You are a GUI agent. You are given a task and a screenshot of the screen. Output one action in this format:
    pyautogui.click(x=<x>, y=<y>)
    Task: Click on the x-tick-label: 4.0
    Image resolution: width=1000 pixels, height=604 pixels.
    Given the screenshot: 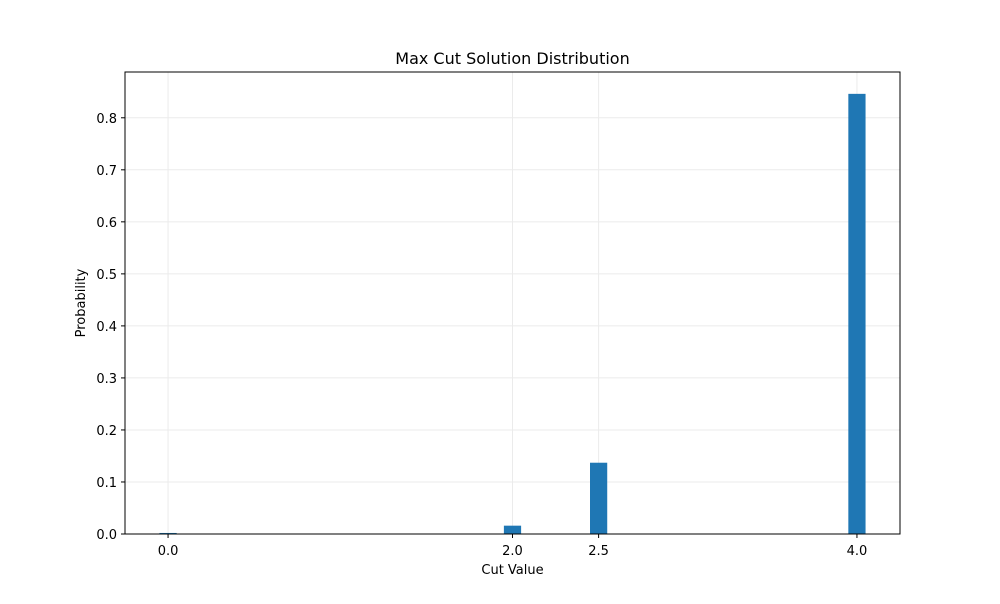 What is the action you would take?
    pyautogui.click(x=857, y=551)
    